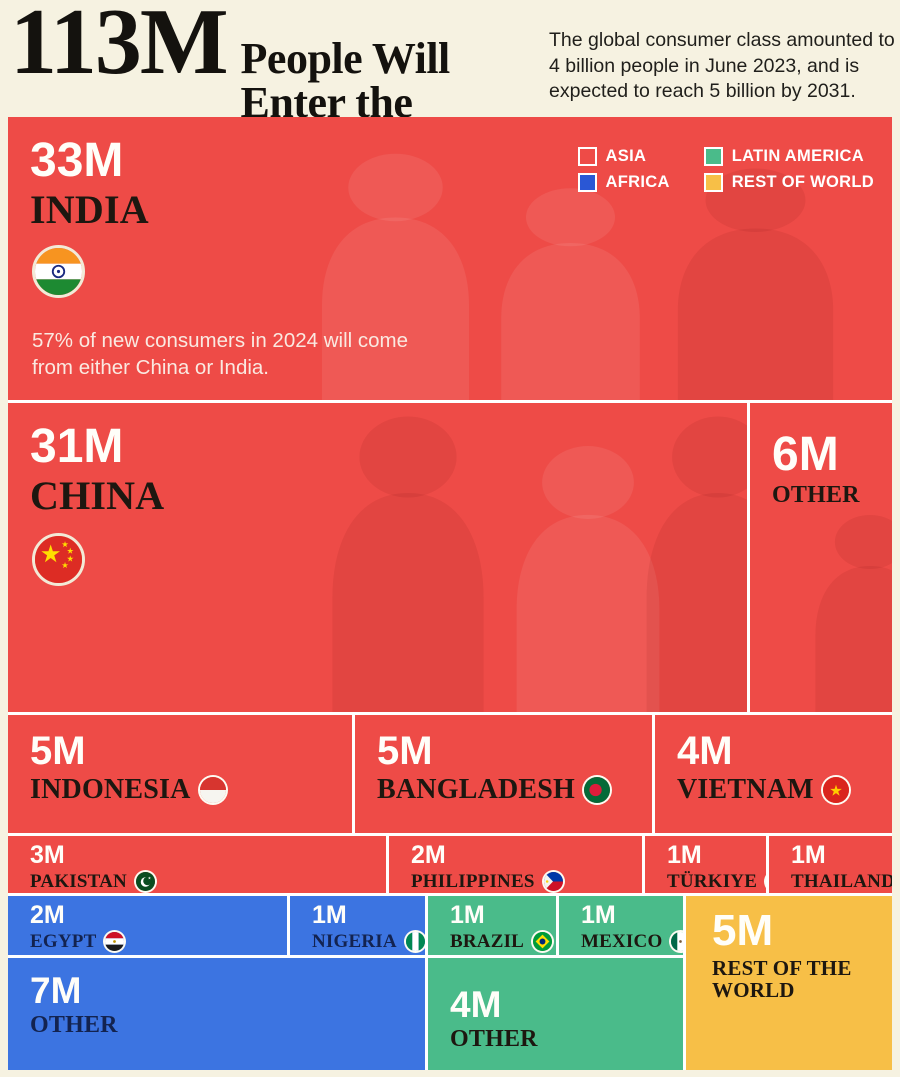 The height and width of the screenshot is (1077, 900). What do you see at coordinates (405, 751) in the screenshot?
I see `bangladesh-value: 5M` at bounding box center [405, 751].